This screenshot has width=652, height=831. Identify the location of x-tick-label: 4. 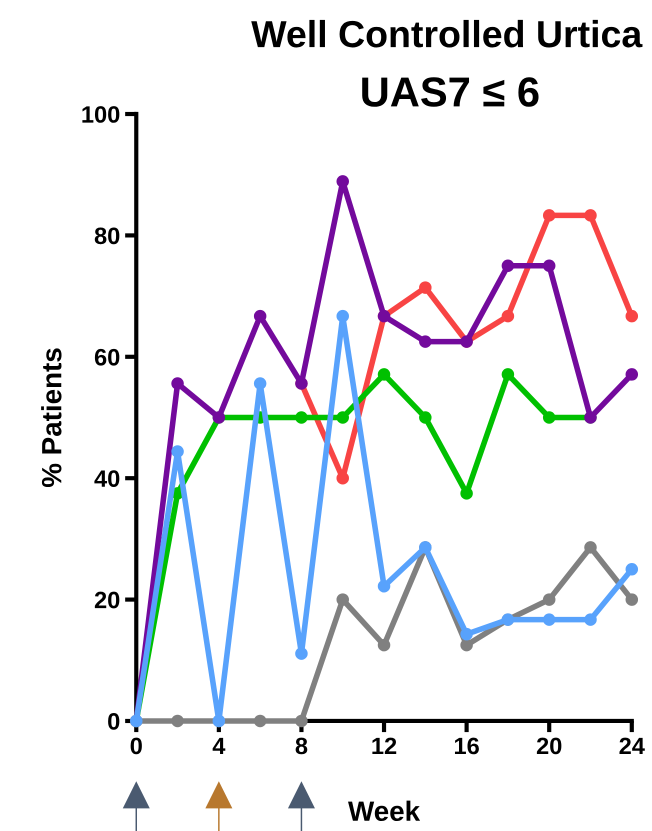
(219, 746).